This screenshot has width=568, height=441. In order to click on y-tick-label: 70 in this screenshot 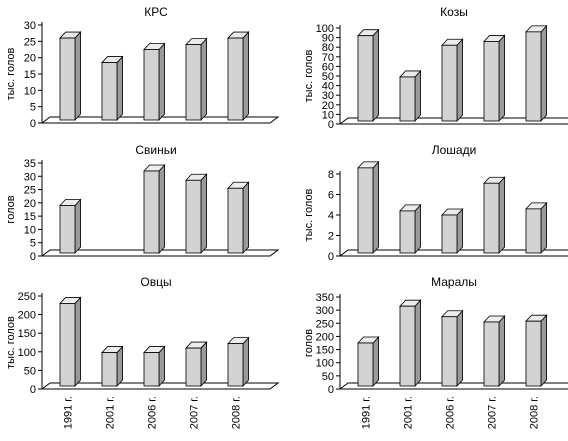, I will do `click(328, 58)`.